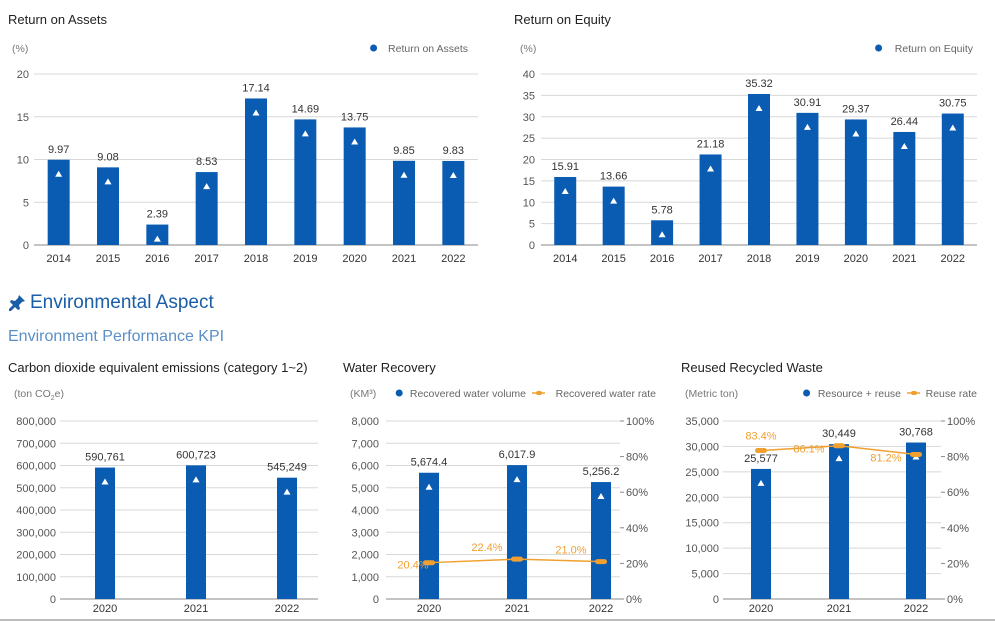 This screenshot has height=623, width=995. I want to click on section-heading-text: Environmental Aspect, so click(122, 302).